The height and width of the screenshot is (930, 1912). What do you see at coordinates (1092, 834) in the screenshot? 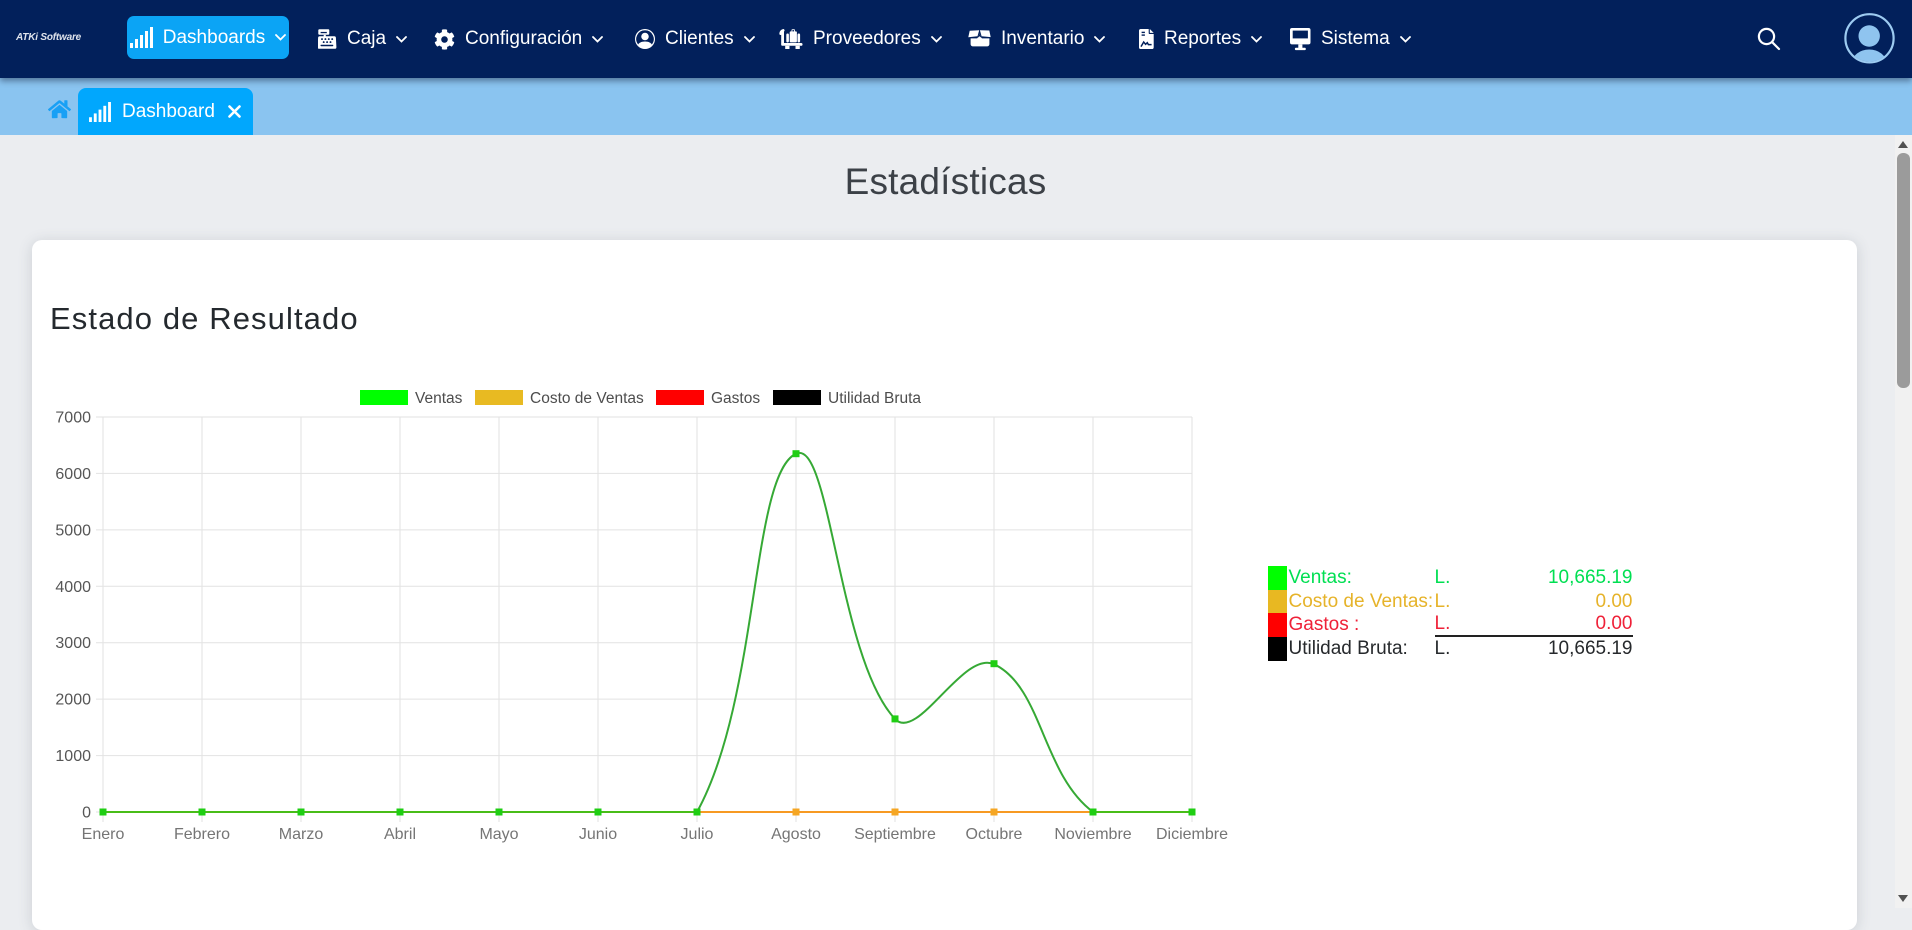
I see `svg-text: Noviembre` at bounding box center [1092, 834].